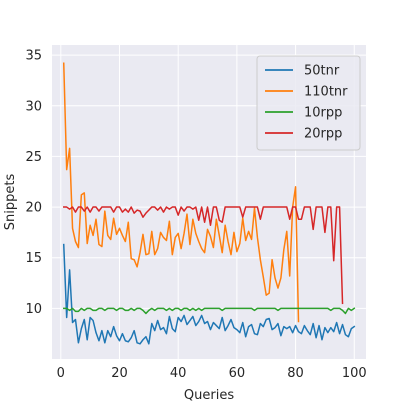  I want to click on legend-box, so click(308, 103).